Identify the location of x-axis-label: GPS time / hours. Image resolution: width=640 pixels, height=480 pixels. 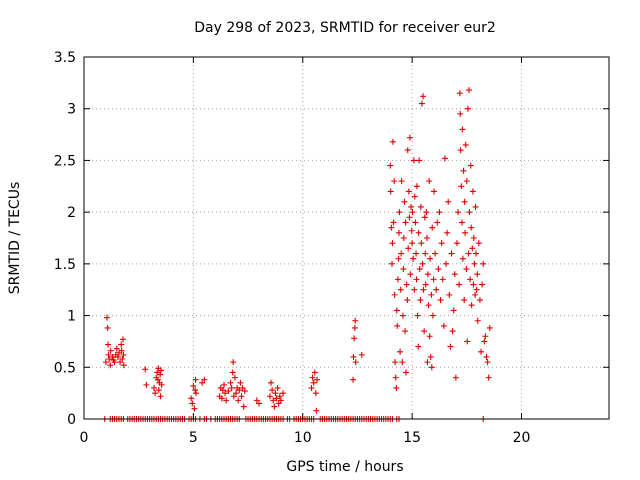
(344, 467).